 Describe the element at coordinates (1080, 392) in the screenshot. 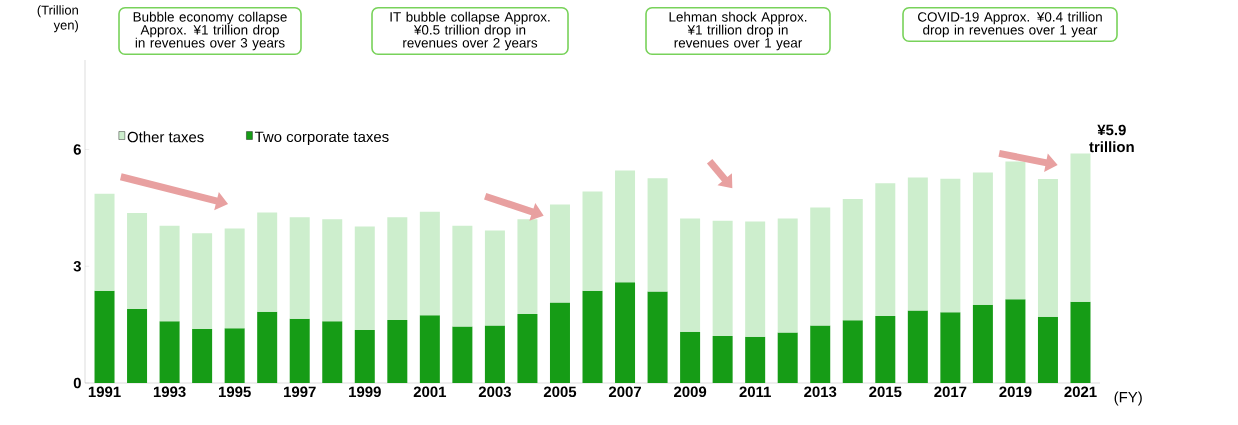

I see `x-tick-label: 2021` at that location.